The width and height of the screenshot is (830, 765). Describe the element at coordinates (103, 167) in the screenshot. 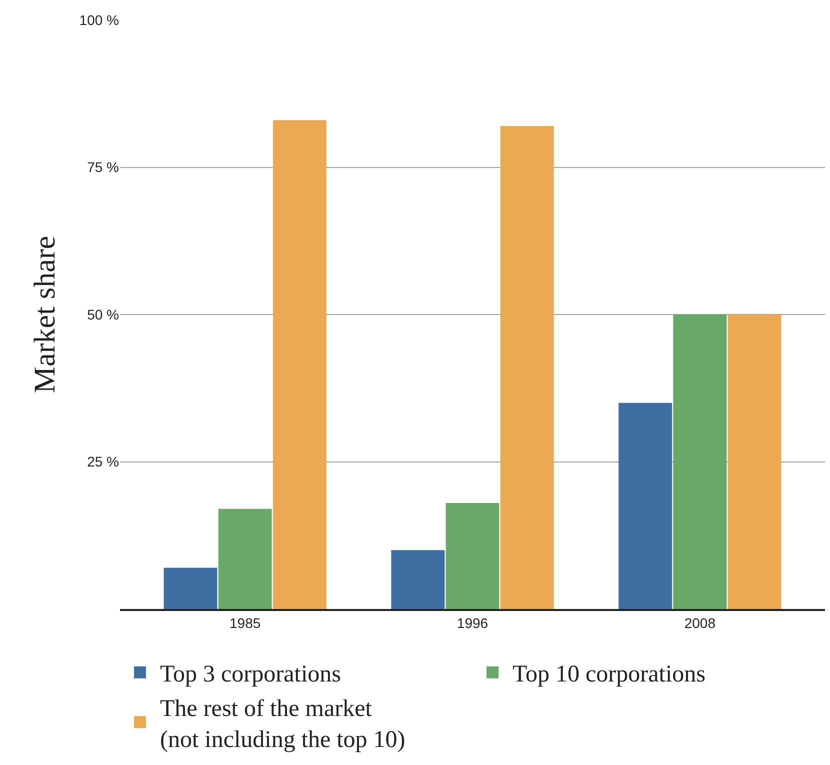

I see `y-tick-label: 75 %` at that location.